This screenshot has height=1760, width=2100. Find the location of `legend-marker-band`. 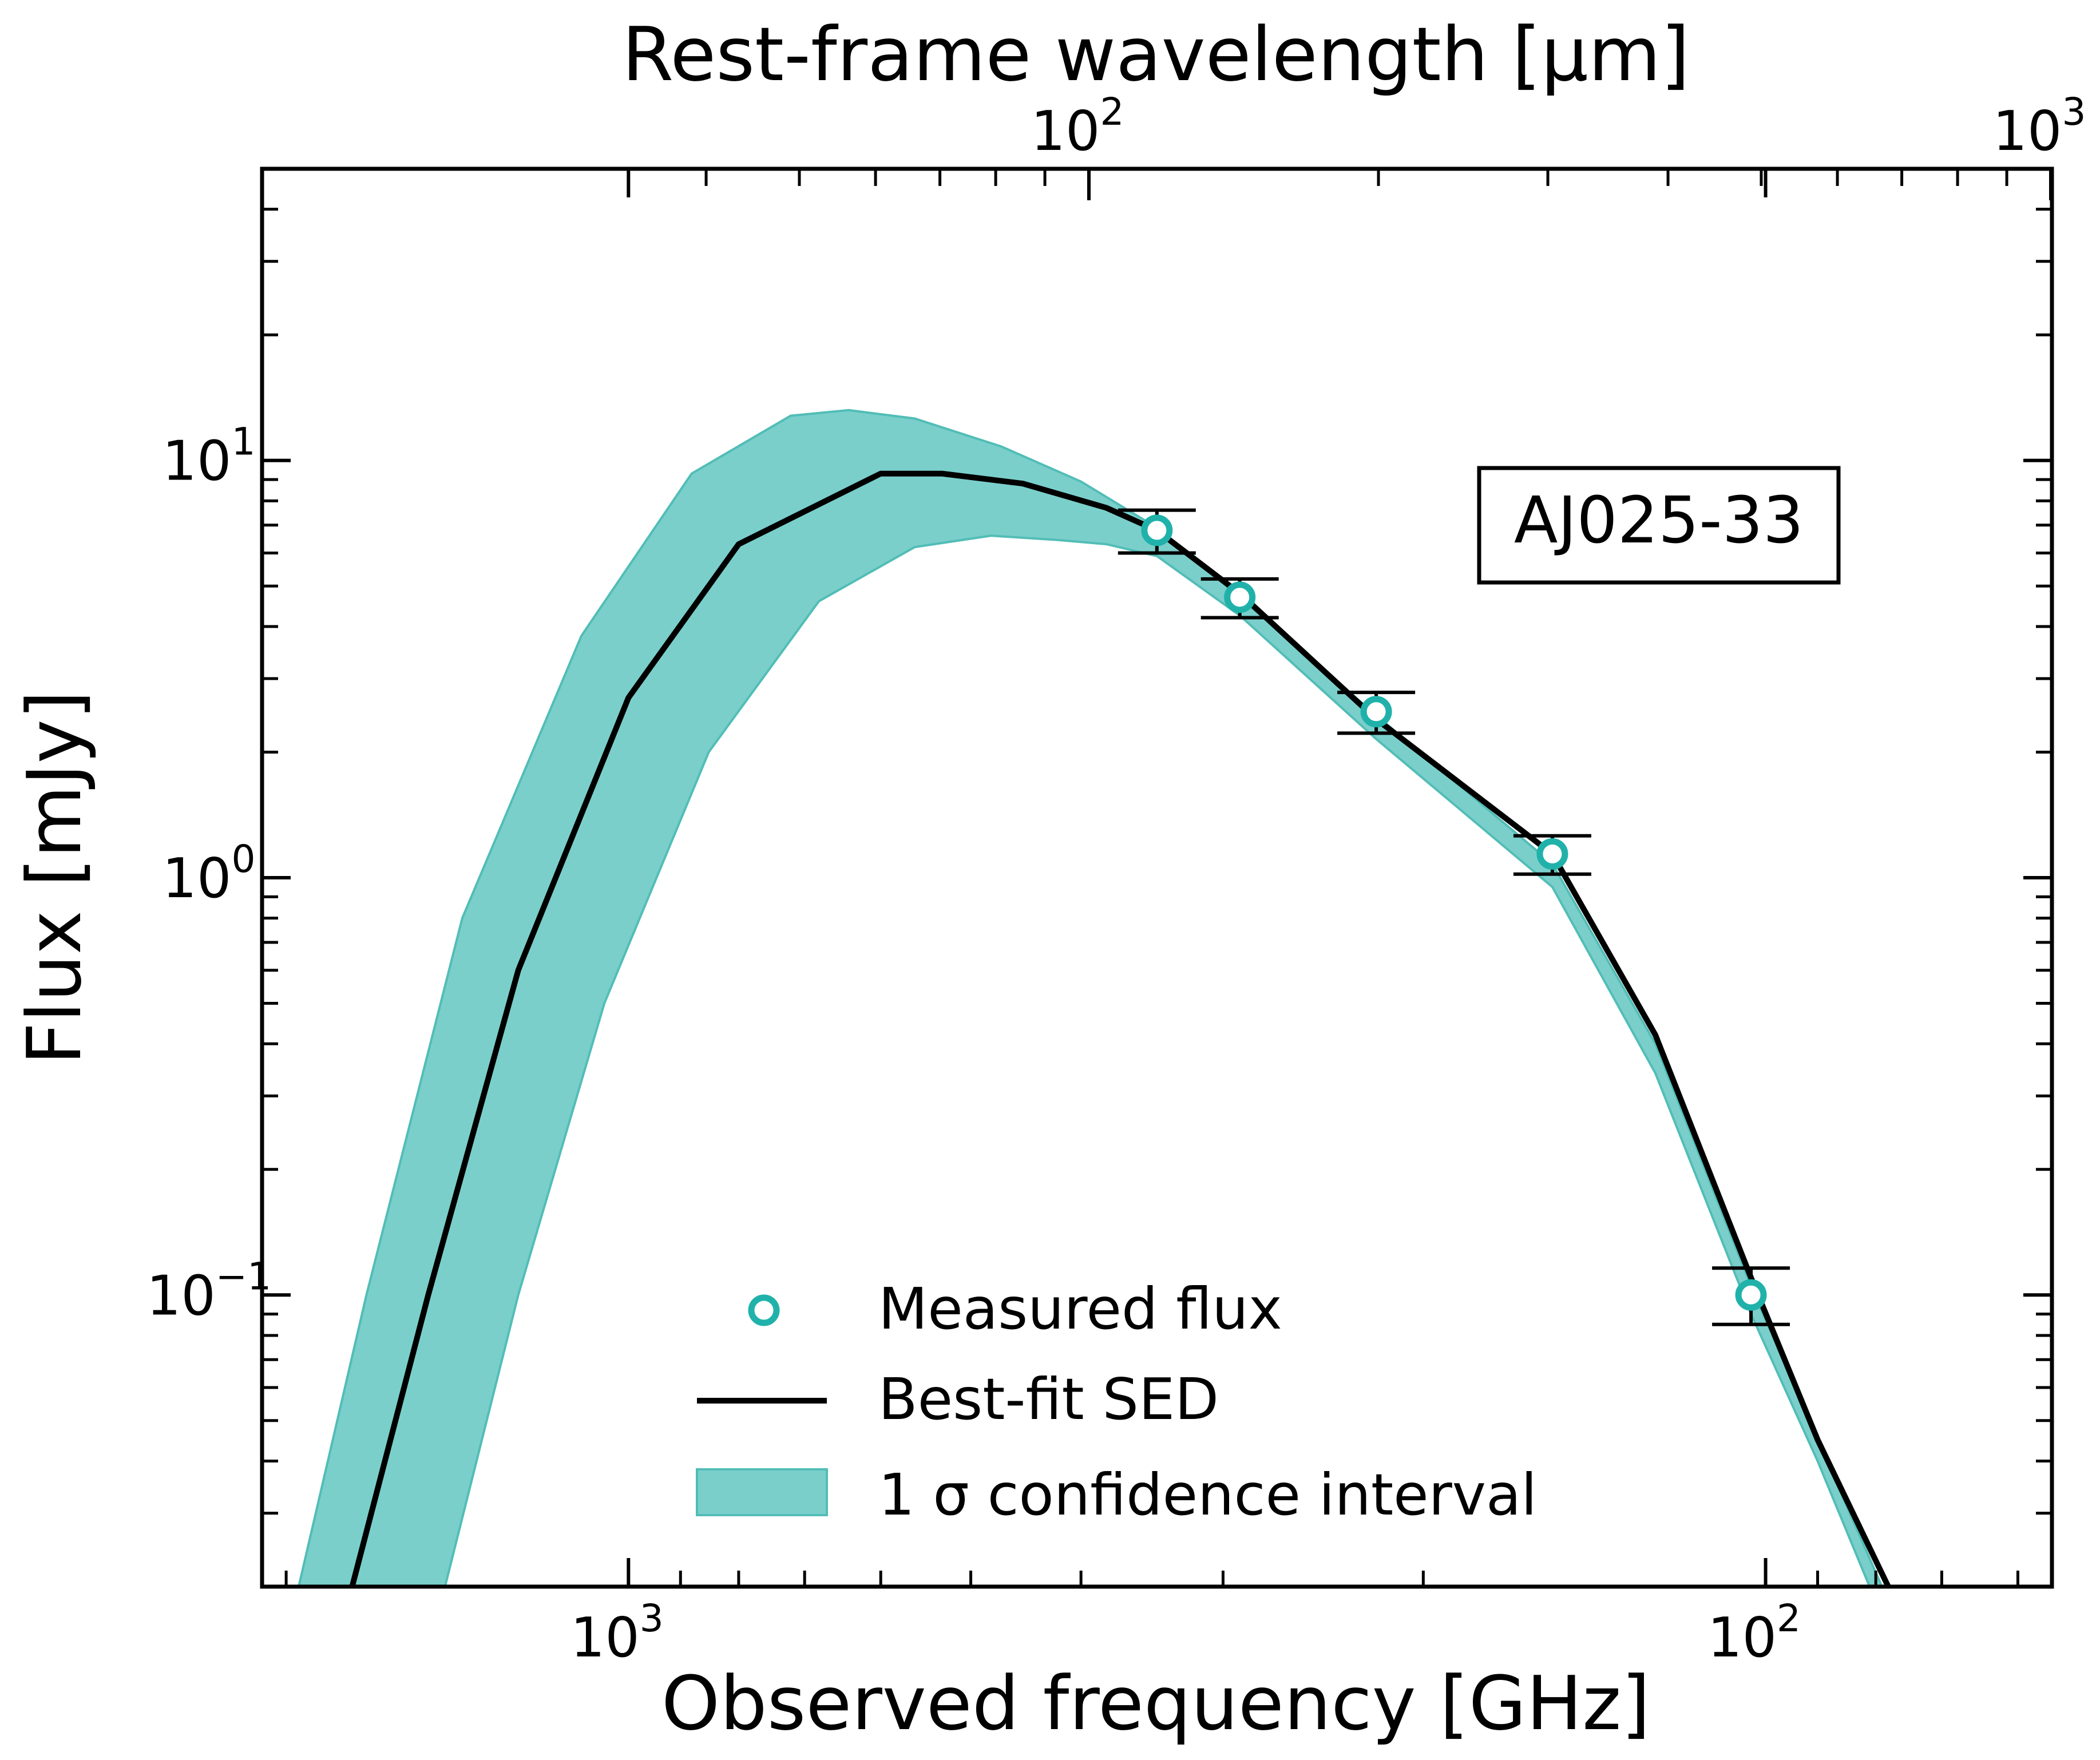

legend-marker-band is located at coordinates (762, 1492).